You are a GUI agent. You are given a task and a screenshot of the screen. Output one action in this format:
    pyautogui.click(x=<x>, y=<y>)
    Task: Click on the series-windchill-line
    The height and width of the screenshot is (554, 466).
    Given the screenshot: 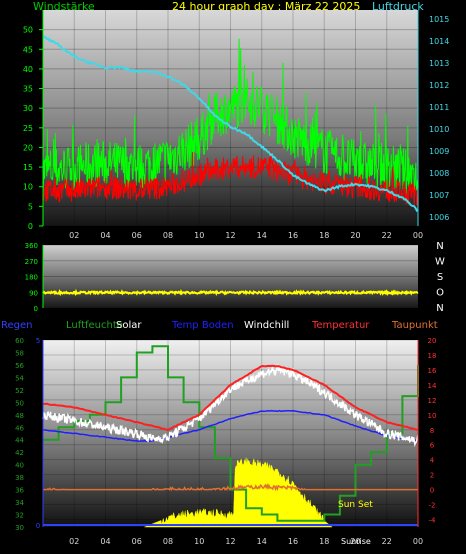 What is the action you would take?
    pyautogui.click(x=230, y=405)
    